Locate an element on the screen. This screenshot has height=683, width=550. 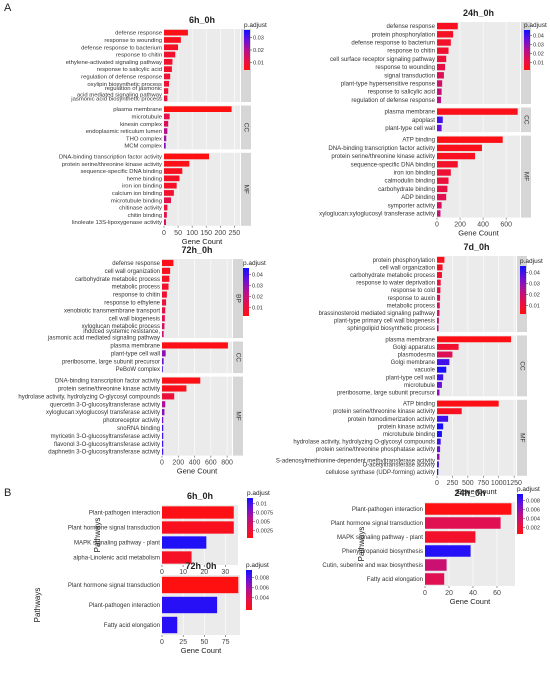
chart-4-bar-plasma-membrane is located at coordinates (474, 339).